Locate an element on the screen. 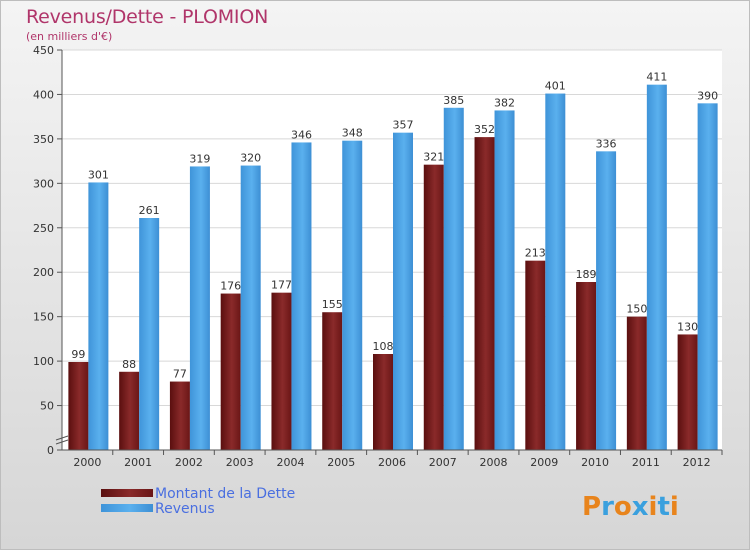 This screenshot has height=550, width=750. y-tick-label: 100 is located at coordinates (43, 361).